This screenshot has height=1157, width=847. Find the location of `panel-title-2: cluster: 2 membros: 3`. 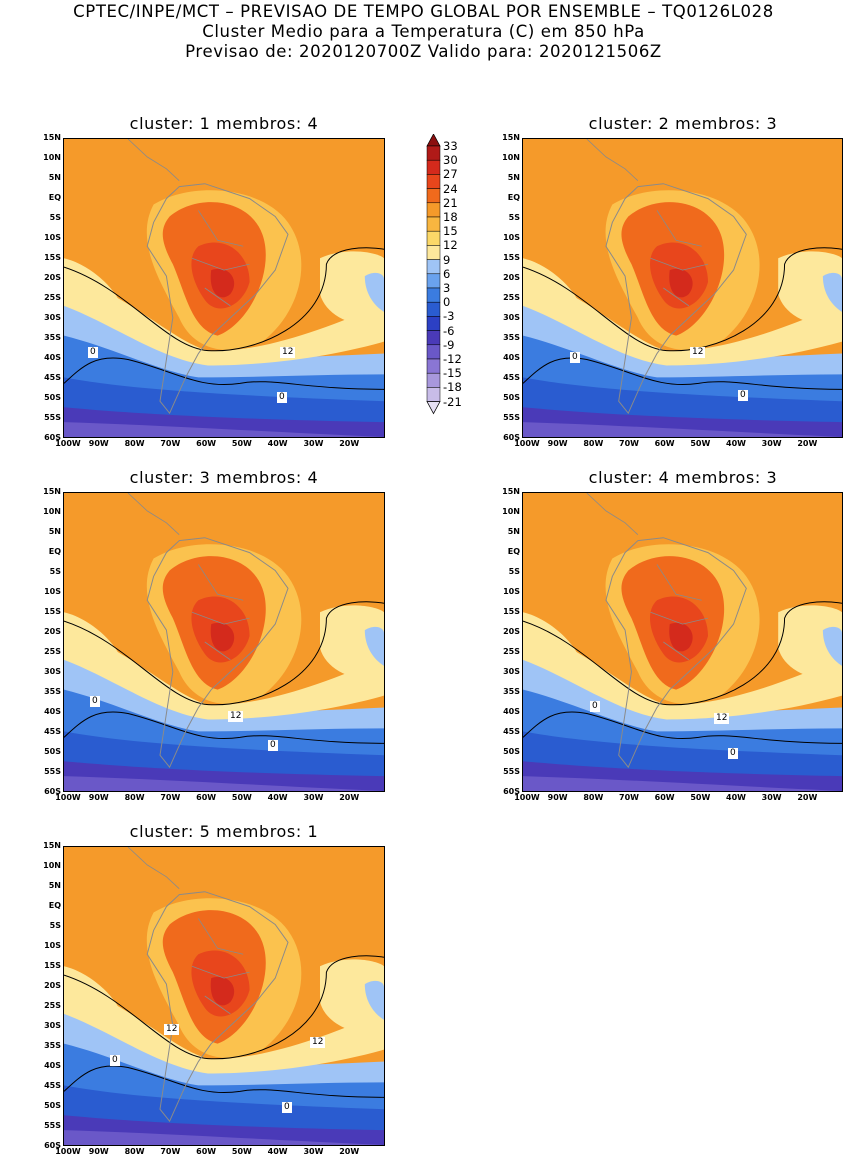

panel-title-2: cluster: 2 membros: 3 is located at coordinates (683, 123).